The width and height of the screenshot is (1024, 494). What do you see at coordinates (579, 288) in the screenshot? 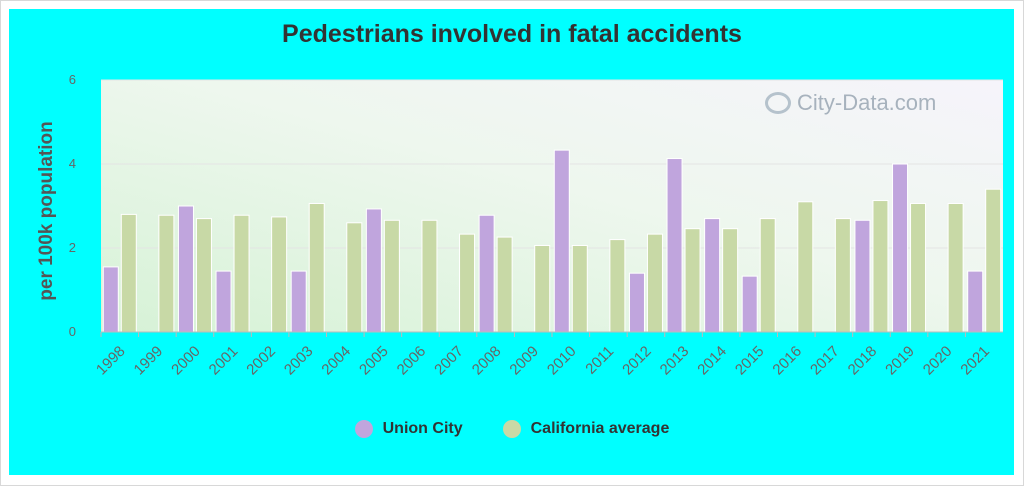
I see `bar-california-average-2010` at bounding box center [579, 288].